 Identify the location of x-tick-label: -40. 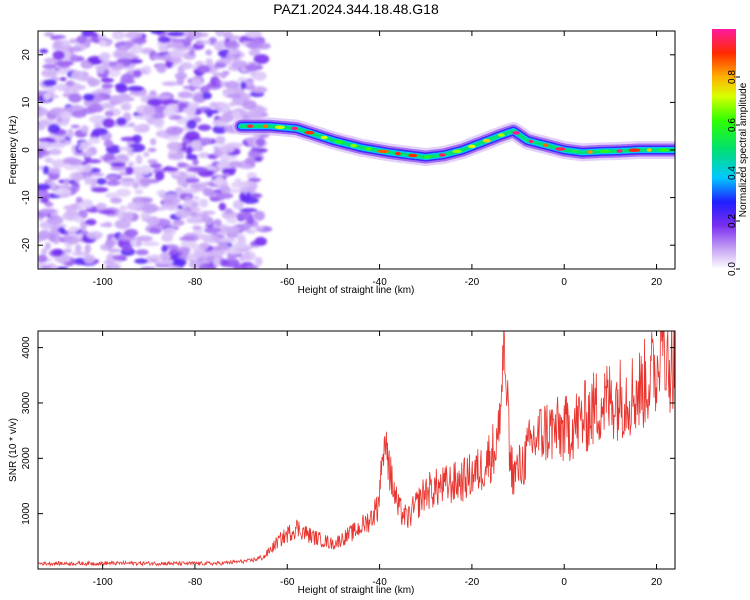
(379, 282).